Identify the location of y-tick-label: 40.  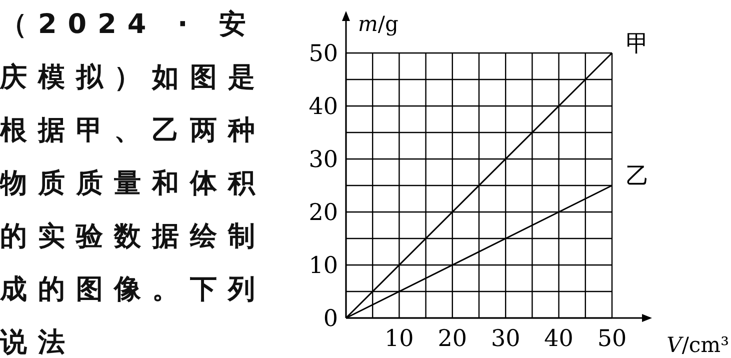
(323, 107).